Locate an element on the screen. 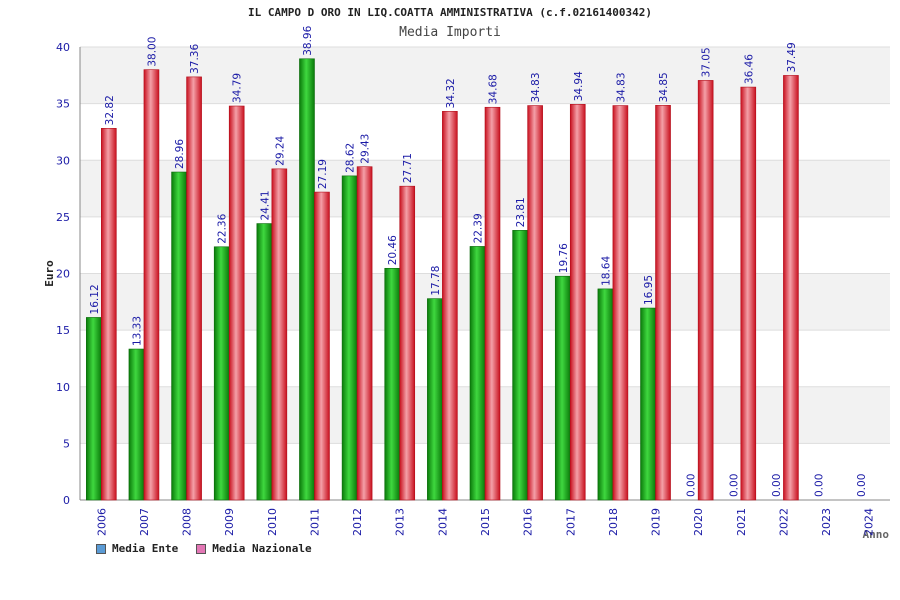  data-label: 22.39 is located at coordinates (479, 228).